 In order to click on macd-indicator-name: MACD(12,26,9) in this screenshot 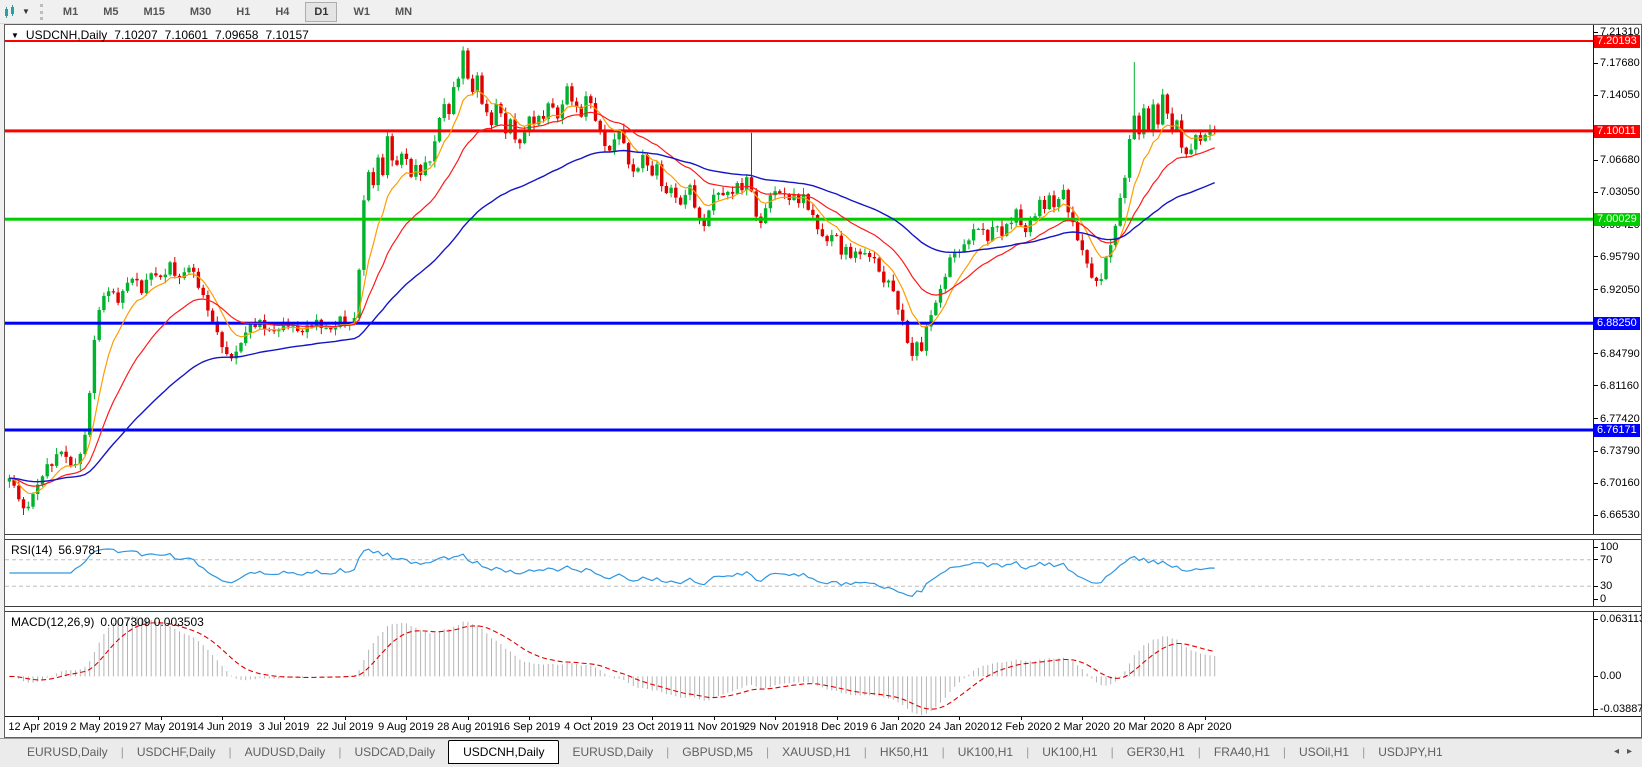, I will do `click(53, 622)`.